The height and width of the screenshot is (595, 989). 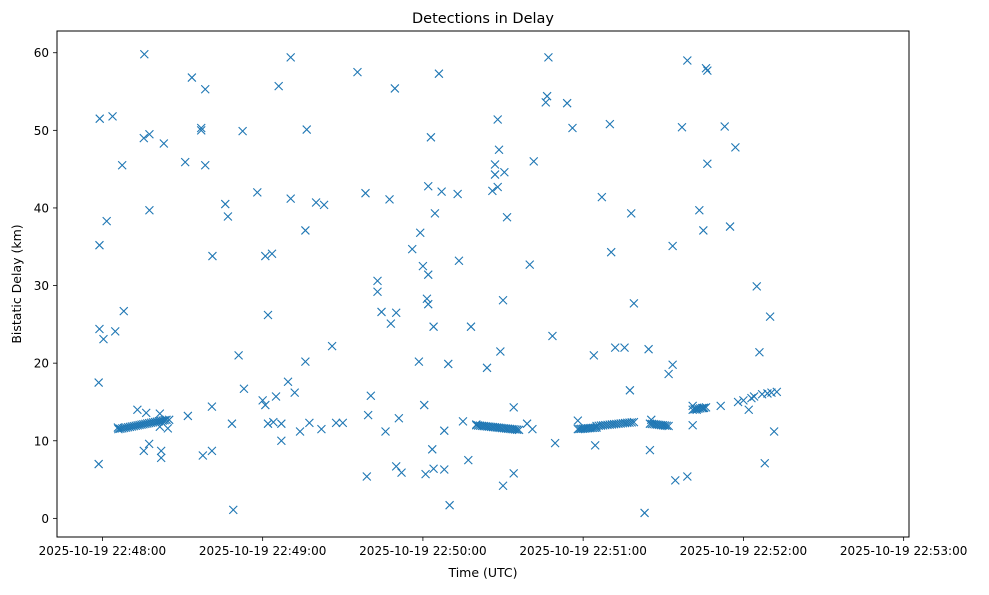 I want to click on x-tick-label: 2025-10-19 22:51:00, so click(x=582, y=551).